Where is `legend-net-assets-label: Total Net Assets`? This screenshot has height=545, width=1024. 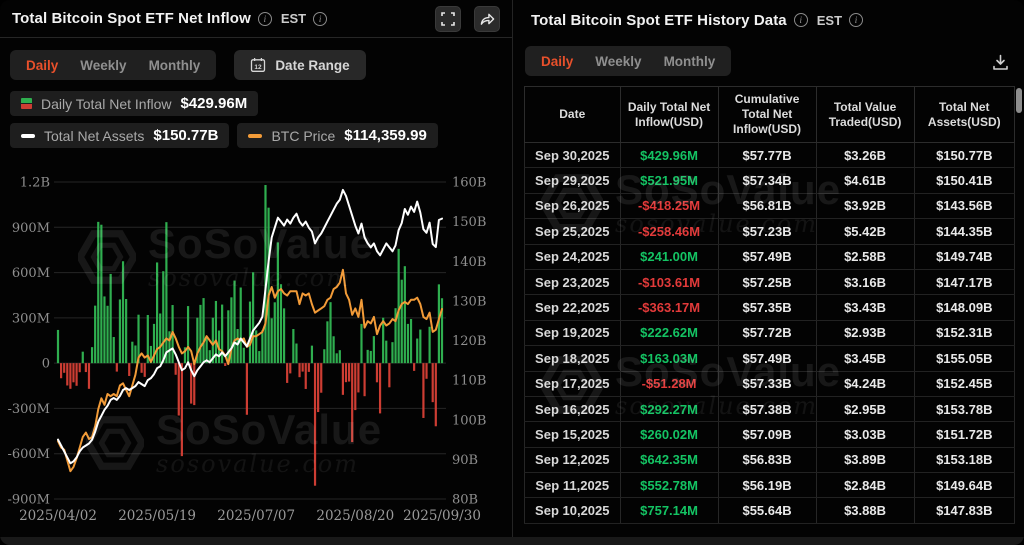
legend-net-assets-label: Total Net Assets is located at coordinates (94, 135).